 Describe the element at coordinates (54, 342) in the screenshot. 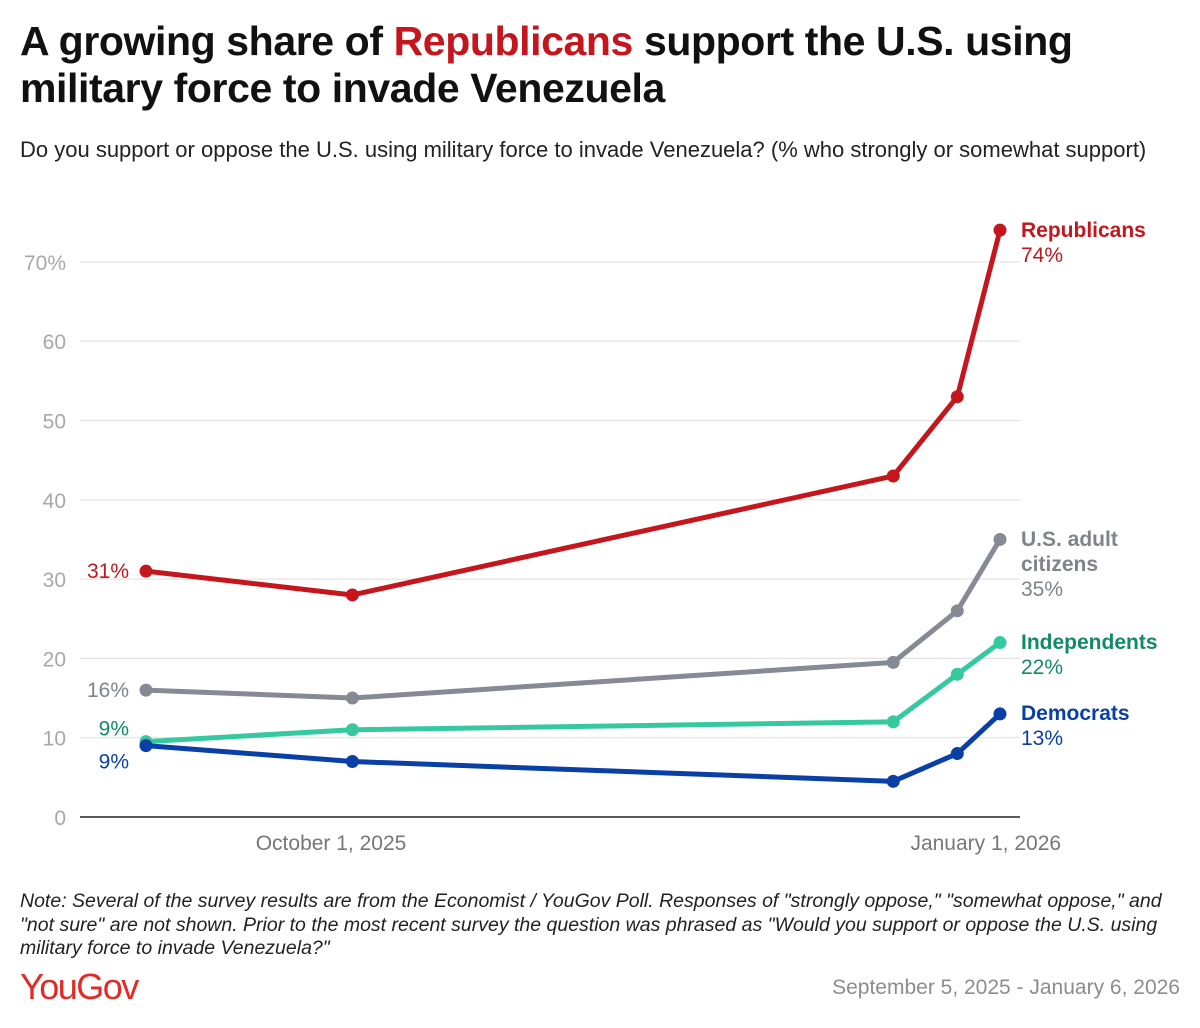

I see `y-tick-label: 60` at that location.